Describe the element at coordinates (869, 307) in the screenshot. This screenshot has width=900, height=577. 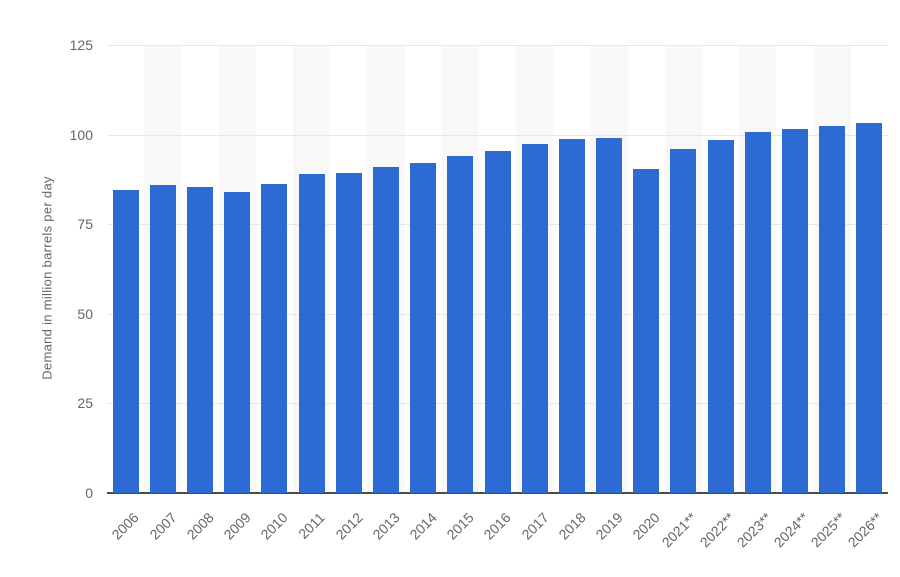
I see `bar-2026` at that location.